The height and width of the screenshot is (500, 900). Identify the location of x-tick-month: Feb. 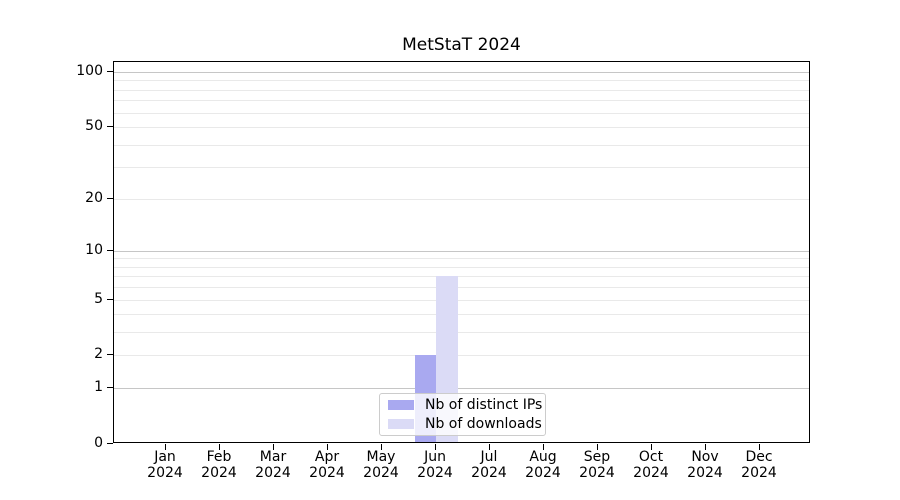
(219, 457).